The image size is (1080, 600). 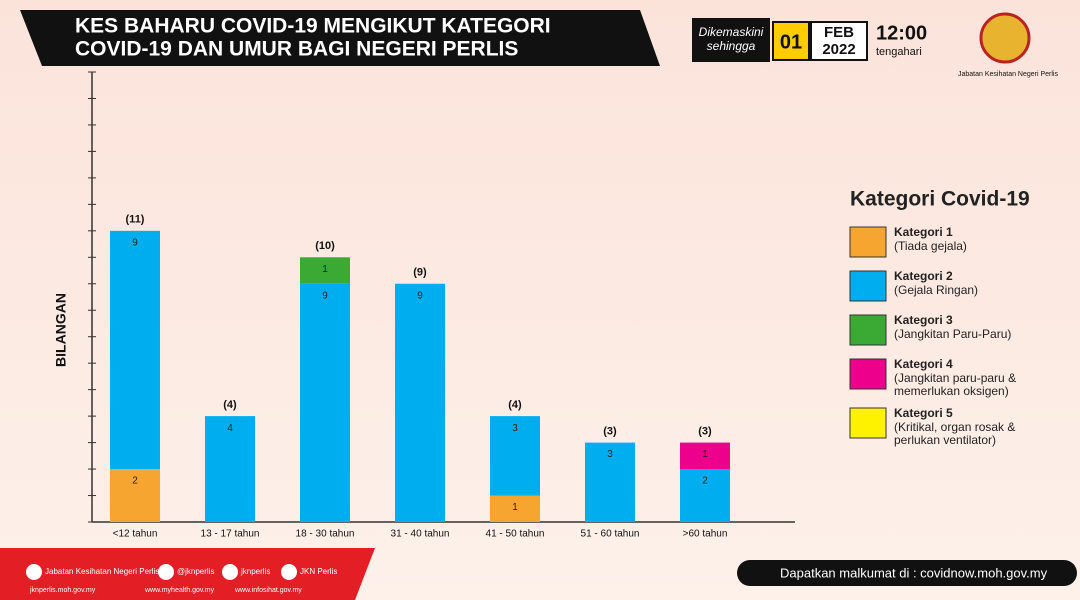 I want to click on logo, so click(x=1005, y=38).